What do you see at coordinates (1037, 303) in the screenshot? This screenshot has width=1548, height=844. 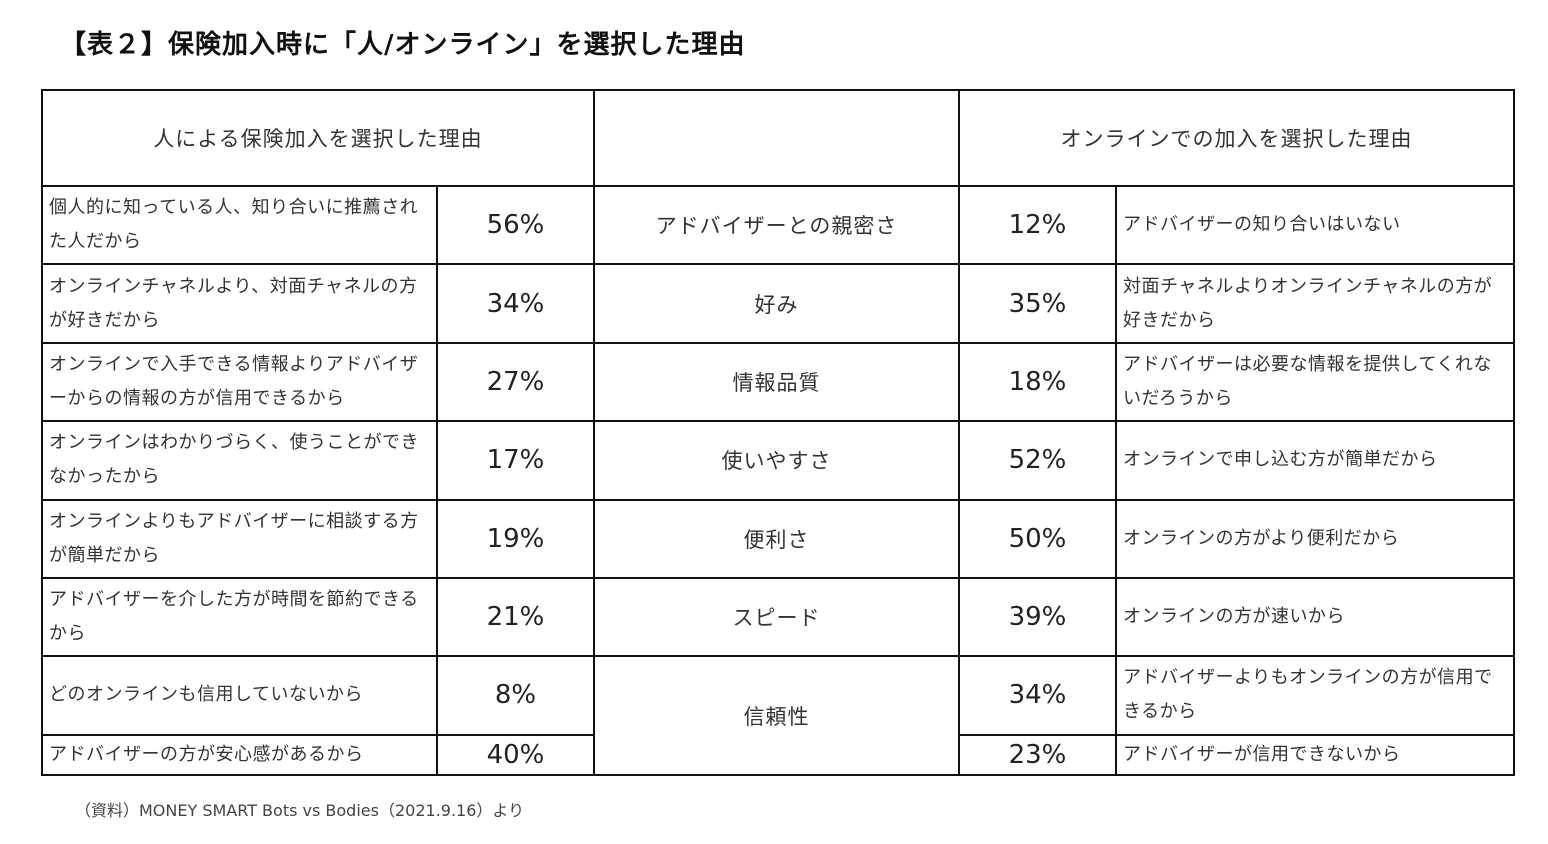 I see `online-percent-cell: 35%` at bounding box center [1037, 303].